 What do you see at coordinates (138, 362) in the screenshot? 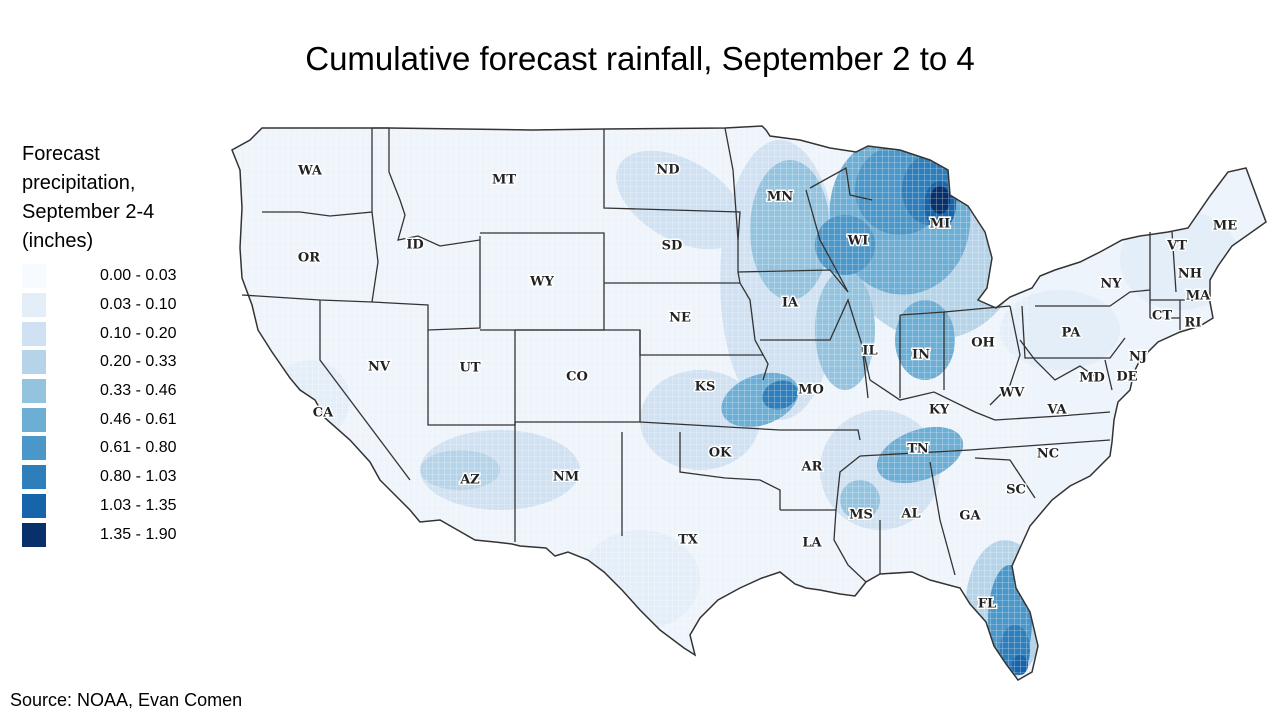
I see `legend-range-label: 0.20 - 0.33` at bounding box center [138, 362].